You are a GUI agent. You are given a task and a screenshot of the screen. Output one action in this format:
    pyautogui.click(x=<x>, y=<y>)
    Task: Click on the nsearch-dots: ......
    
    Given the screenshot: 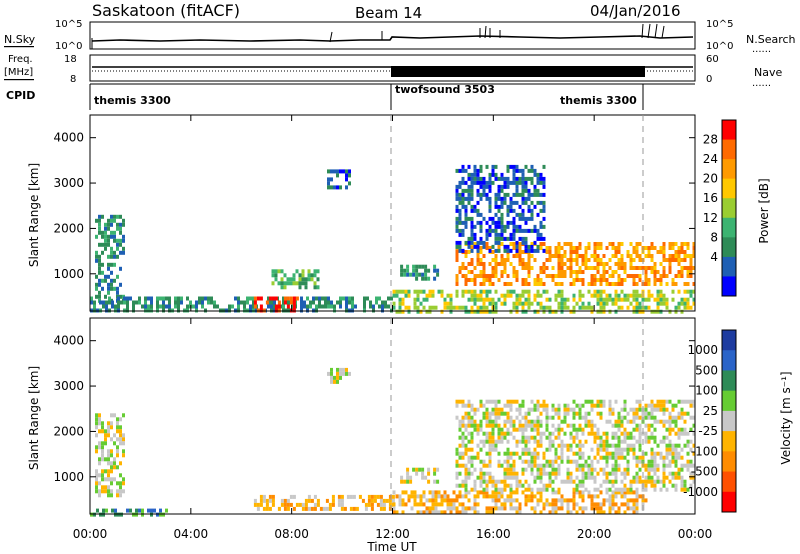 What is the action you would take?
    pyautogui.click(x=761, y=49)
    